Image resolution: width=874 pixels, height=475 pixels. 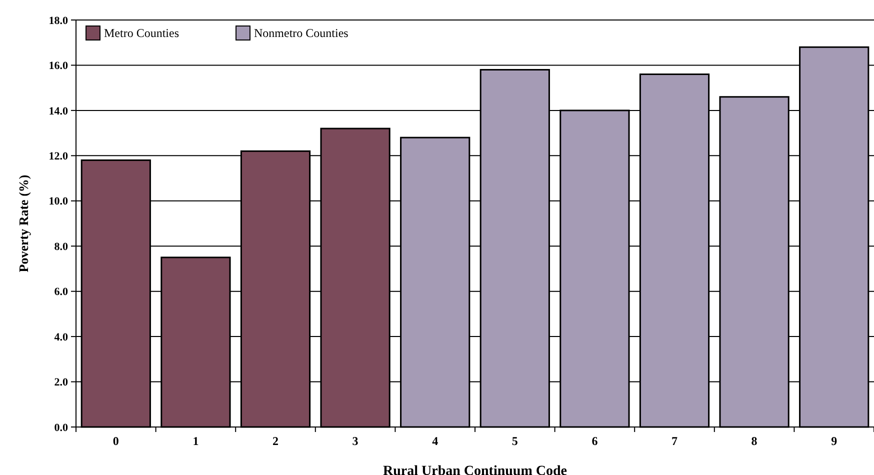 I want to click on y-tick-label: 0.0, so click(x=61, y=428).